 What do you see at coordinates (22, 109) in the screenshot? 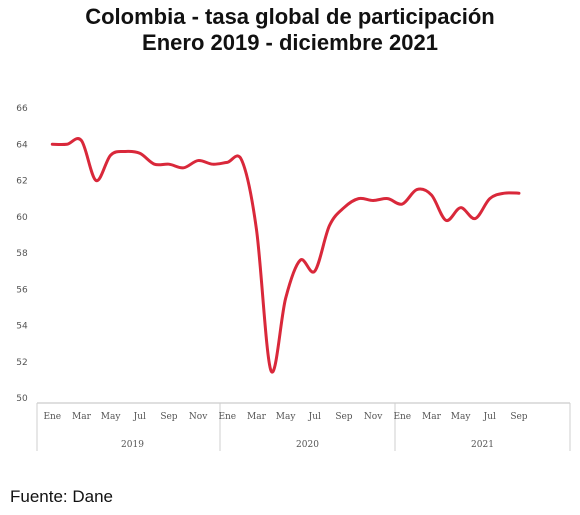
I see `y-tick-label: 66` at bounding box center [22, 109].